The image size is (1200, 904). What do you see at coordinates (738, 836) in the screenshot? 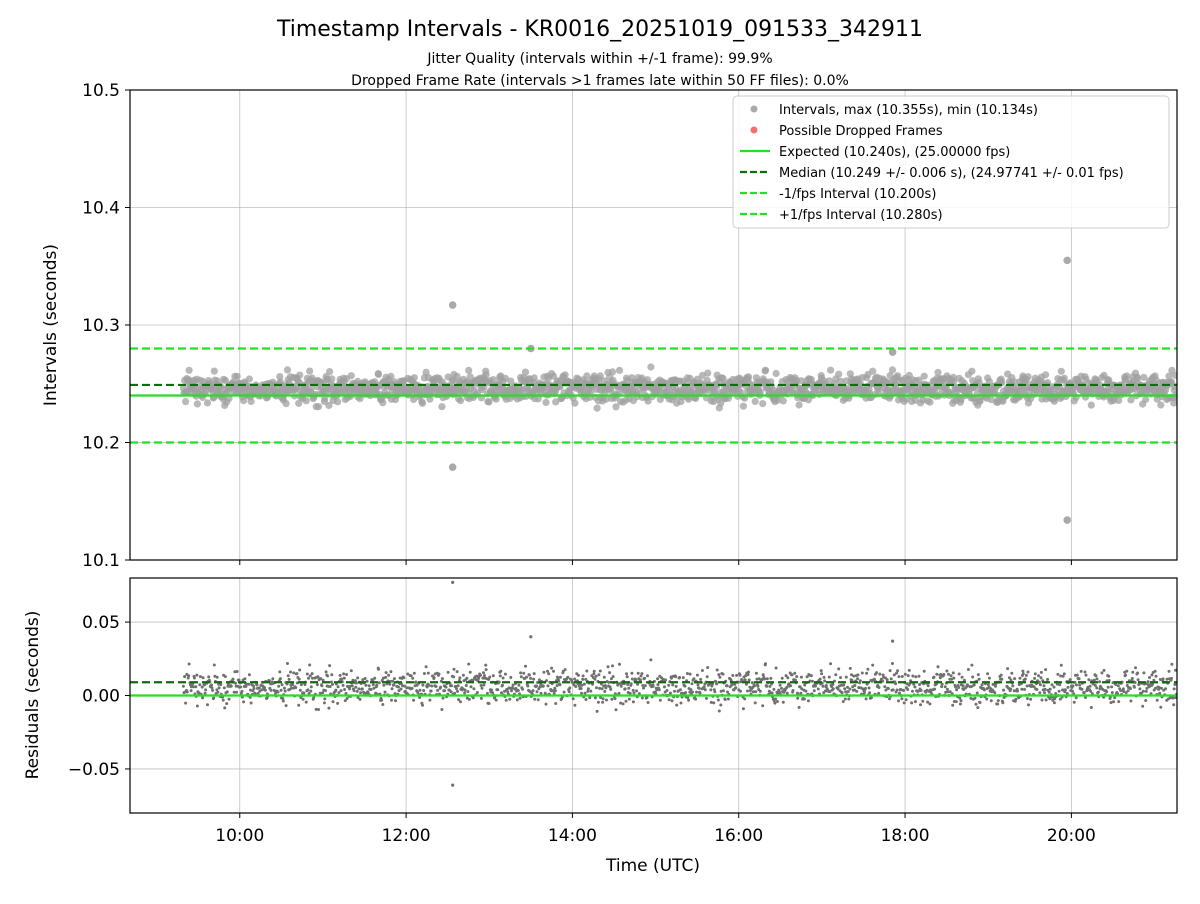
I see `x-tick-label: 16:00` at bounding box center [738, 836].